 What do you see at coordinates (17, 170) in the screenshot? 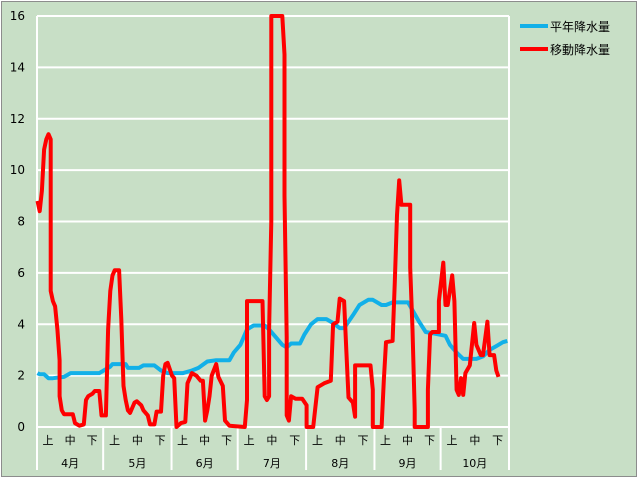
I see `y-tick-label: 10` at bounding box center [17, 170].